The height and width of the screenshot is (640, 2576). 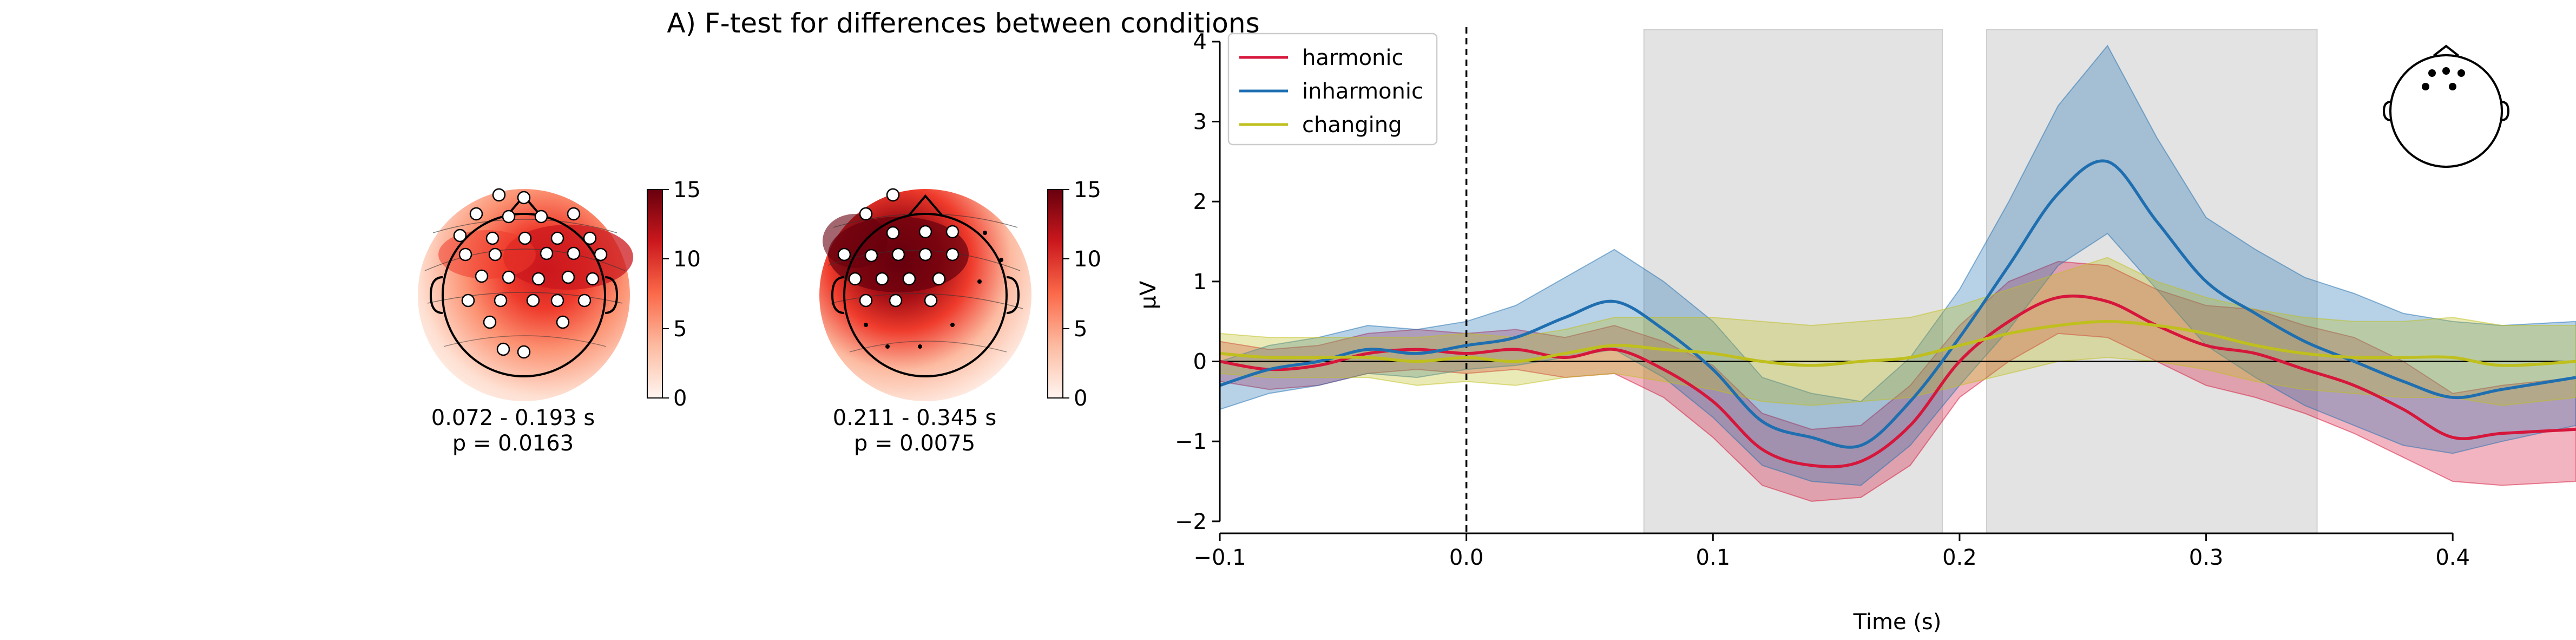 I want to click on inset-left-ear, so click(x=2386, y=111).